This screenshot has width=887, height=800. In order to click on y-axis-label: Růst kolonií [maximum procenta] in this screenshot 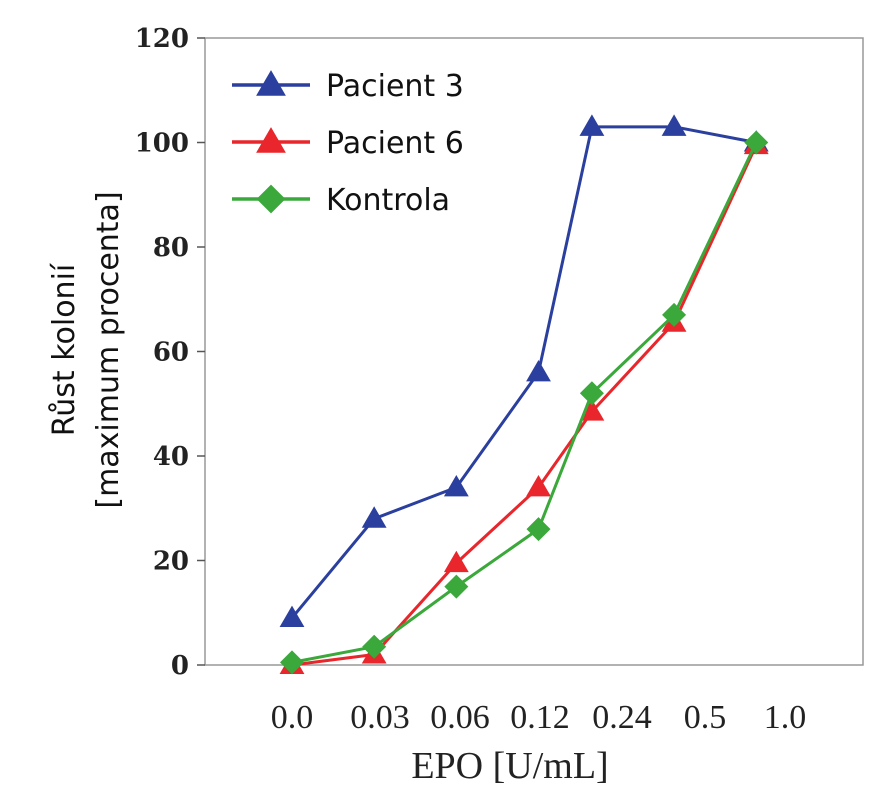, I will do `click(86, 349)`.